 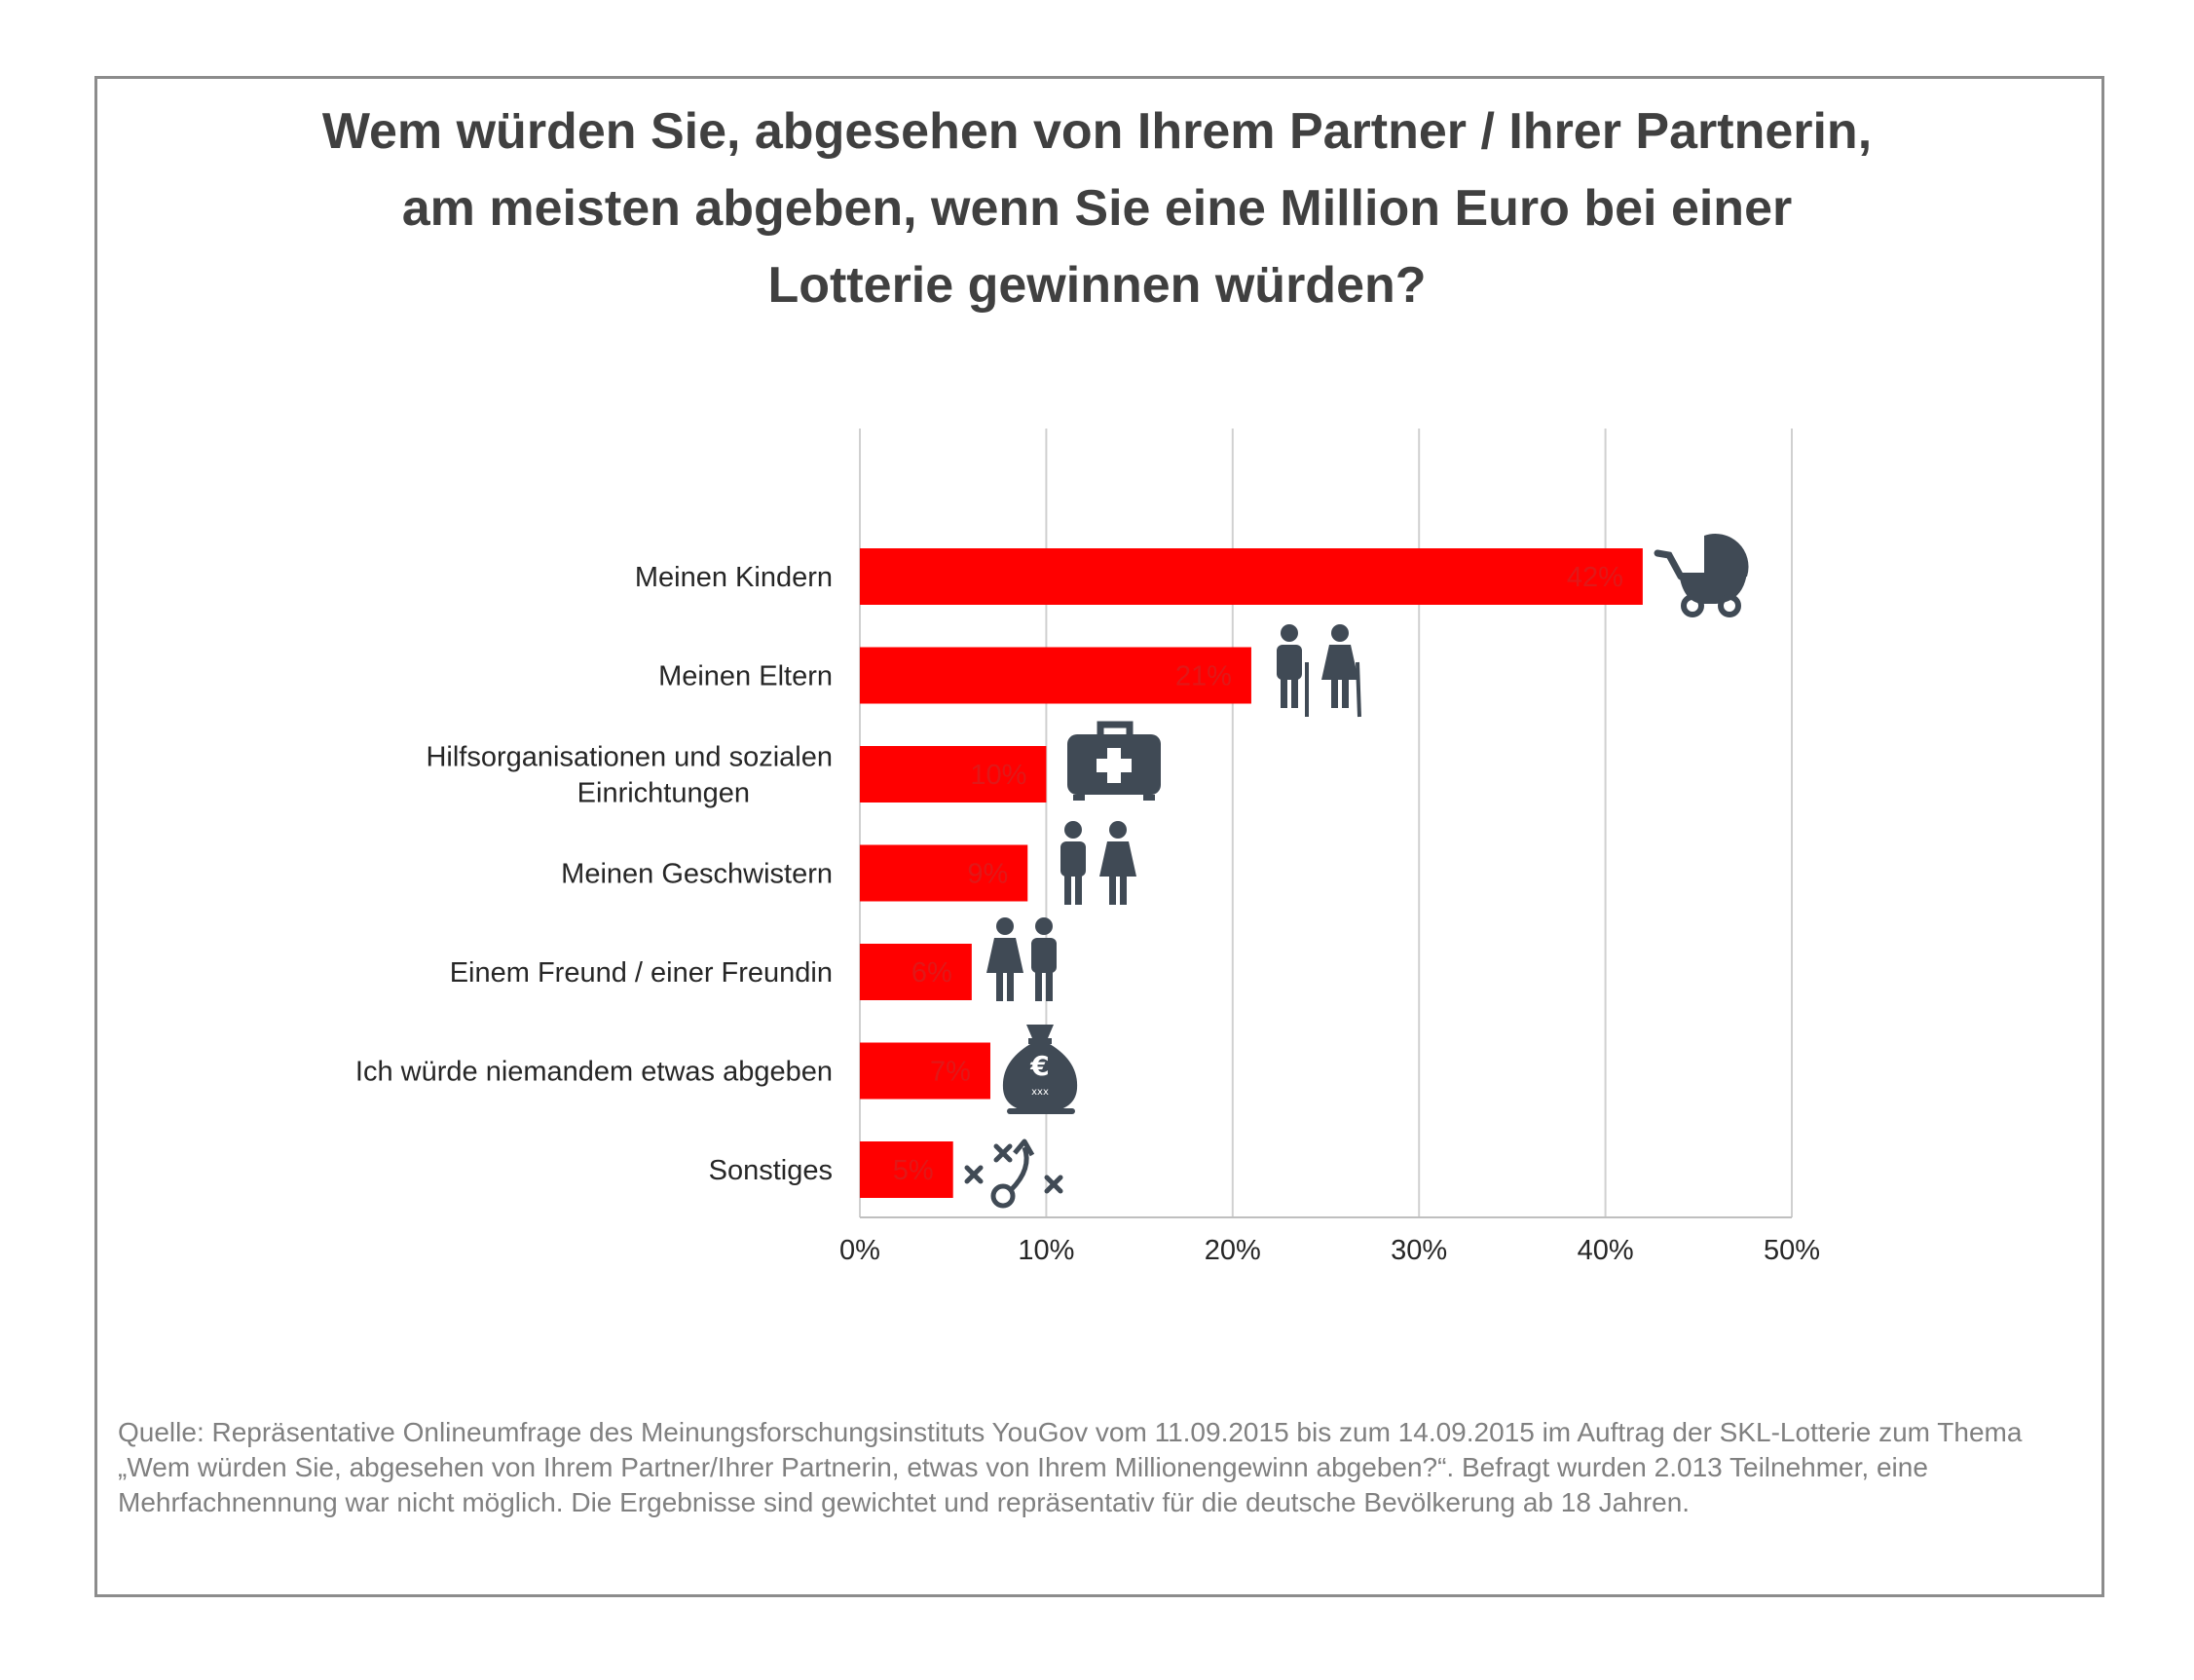 I want to click on data-label: 42%, so click(x=1595, y=577).